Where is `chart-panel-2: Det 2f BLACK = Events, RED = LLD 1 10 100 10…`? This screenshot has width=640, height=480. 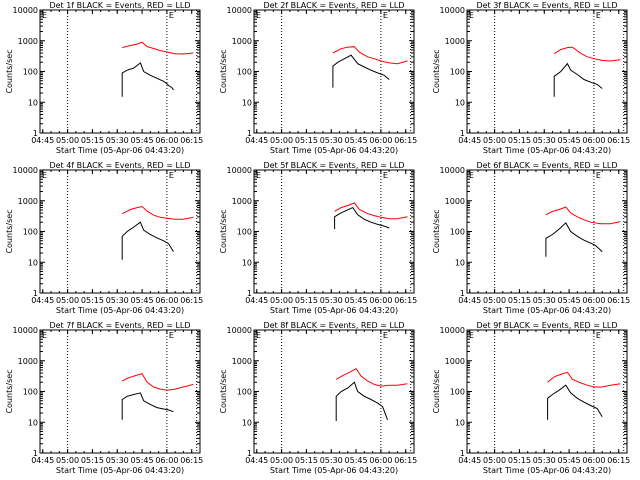
chart-panel-2: Det 2f BLACK = Events, RED = LLD 1 10 100 10… is located at coordinates (318, 78).